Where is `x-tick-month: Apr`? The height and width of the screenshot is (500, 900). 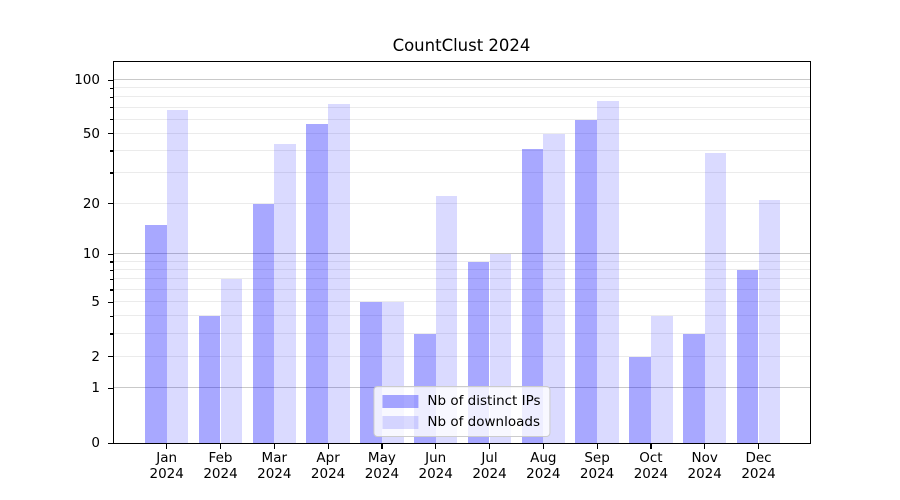
x-tick-month: Apr is located at coordinates (328, 458).